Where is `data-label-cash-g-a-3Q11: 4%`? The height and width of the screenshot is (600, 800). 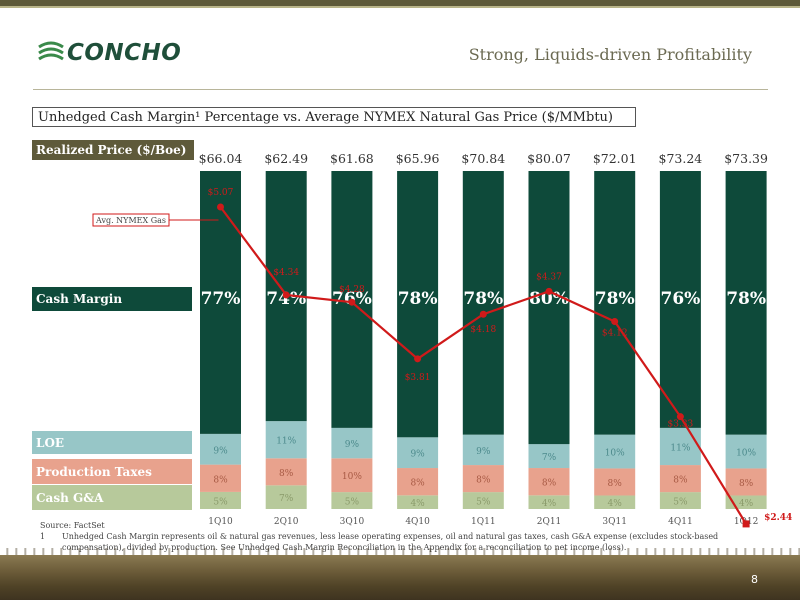
data-label-cash-g-a-3Q11: 4% is located at coordinates (615, 504).